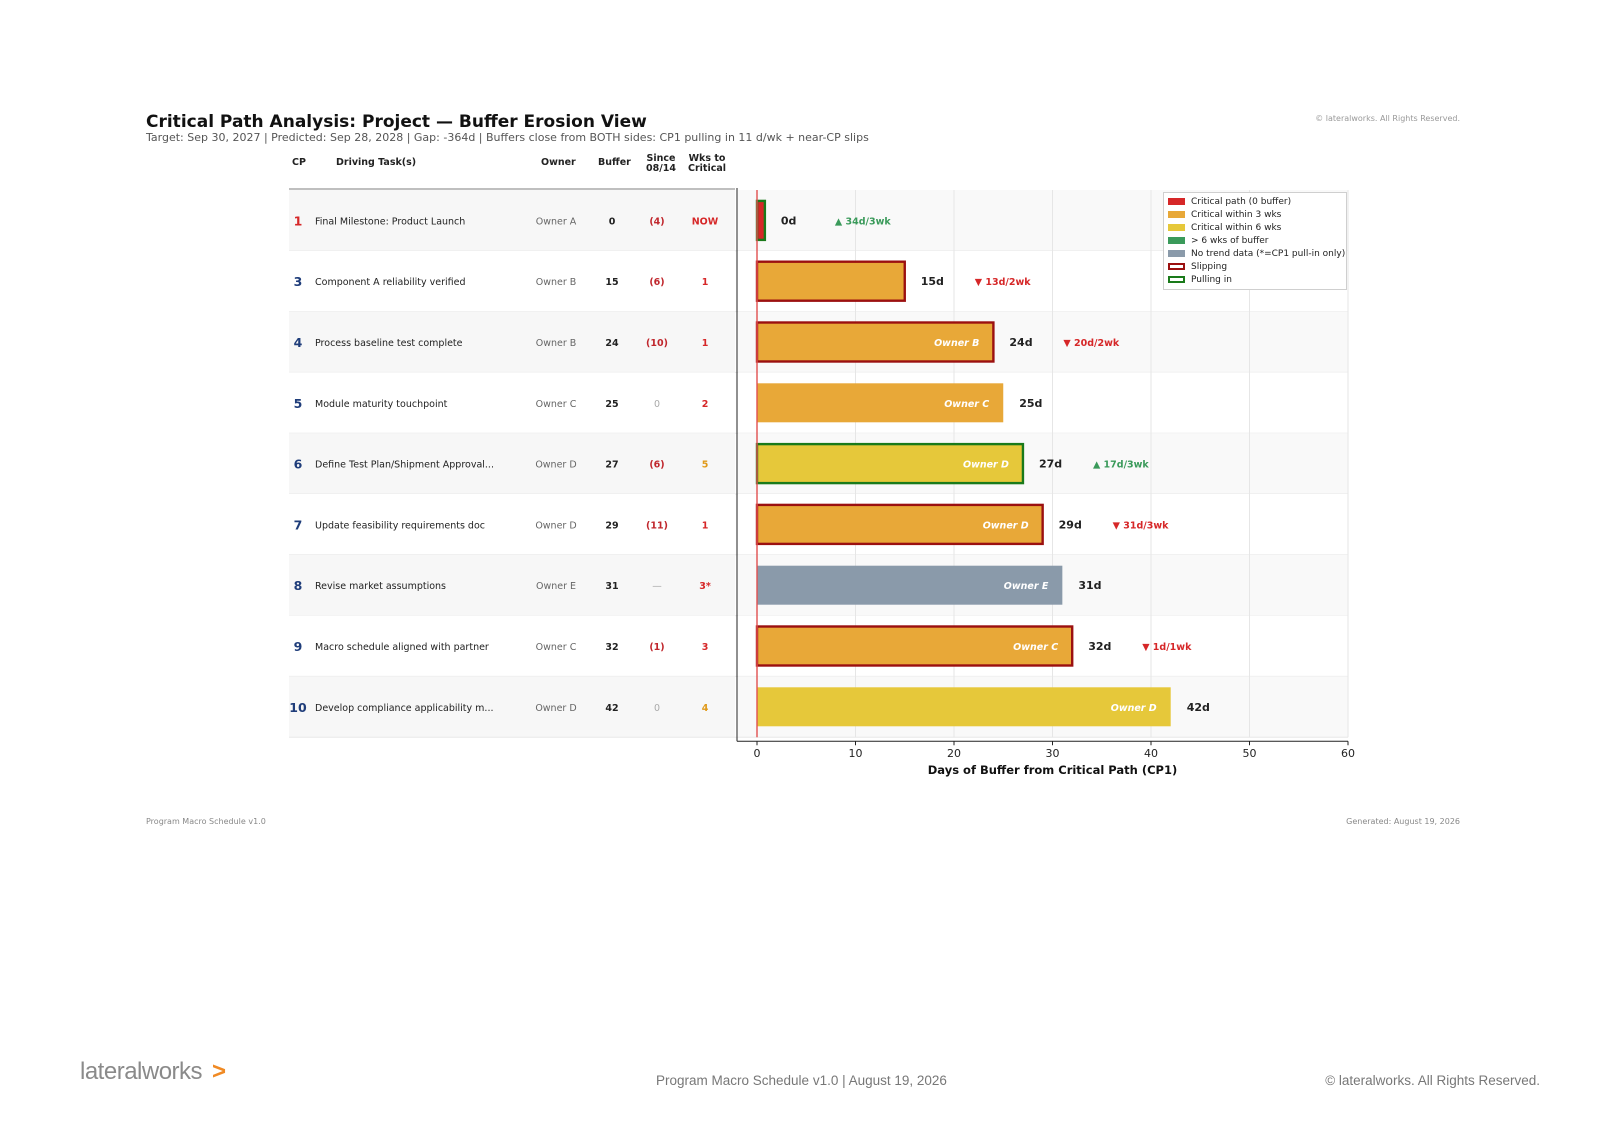 This screenshot has width=1600, height=1131. Describe the element at coordinates (1091, 343) in the screenshot. I see `trend-label: ▼ 20d/2wk` at that location.